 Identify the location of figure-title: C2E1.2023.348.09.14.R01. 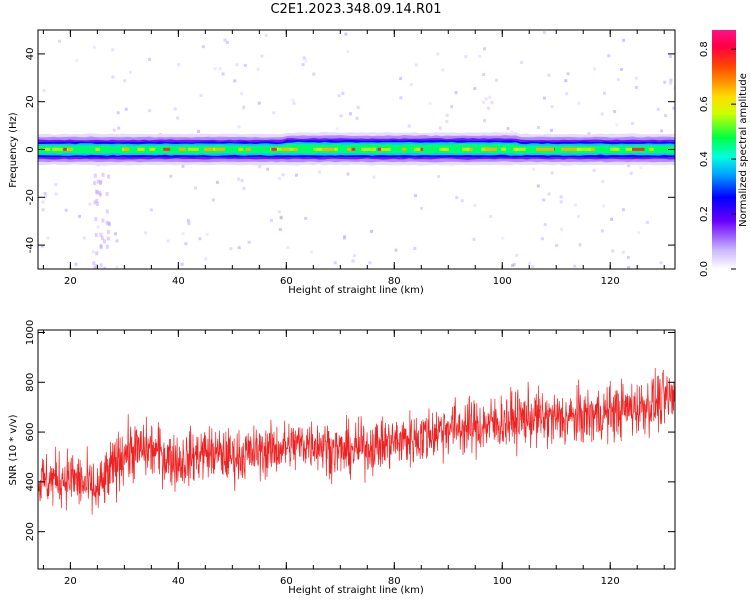
(356, 9).